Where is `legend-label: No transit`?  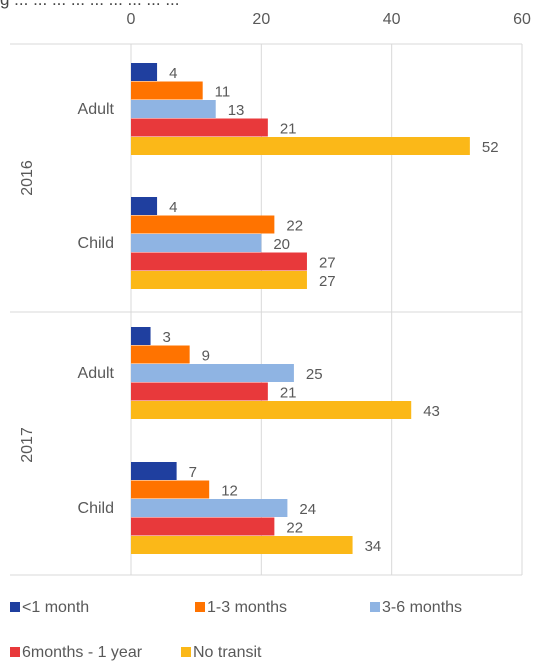 legend-label: No transit is located at coordinates (227, 652).